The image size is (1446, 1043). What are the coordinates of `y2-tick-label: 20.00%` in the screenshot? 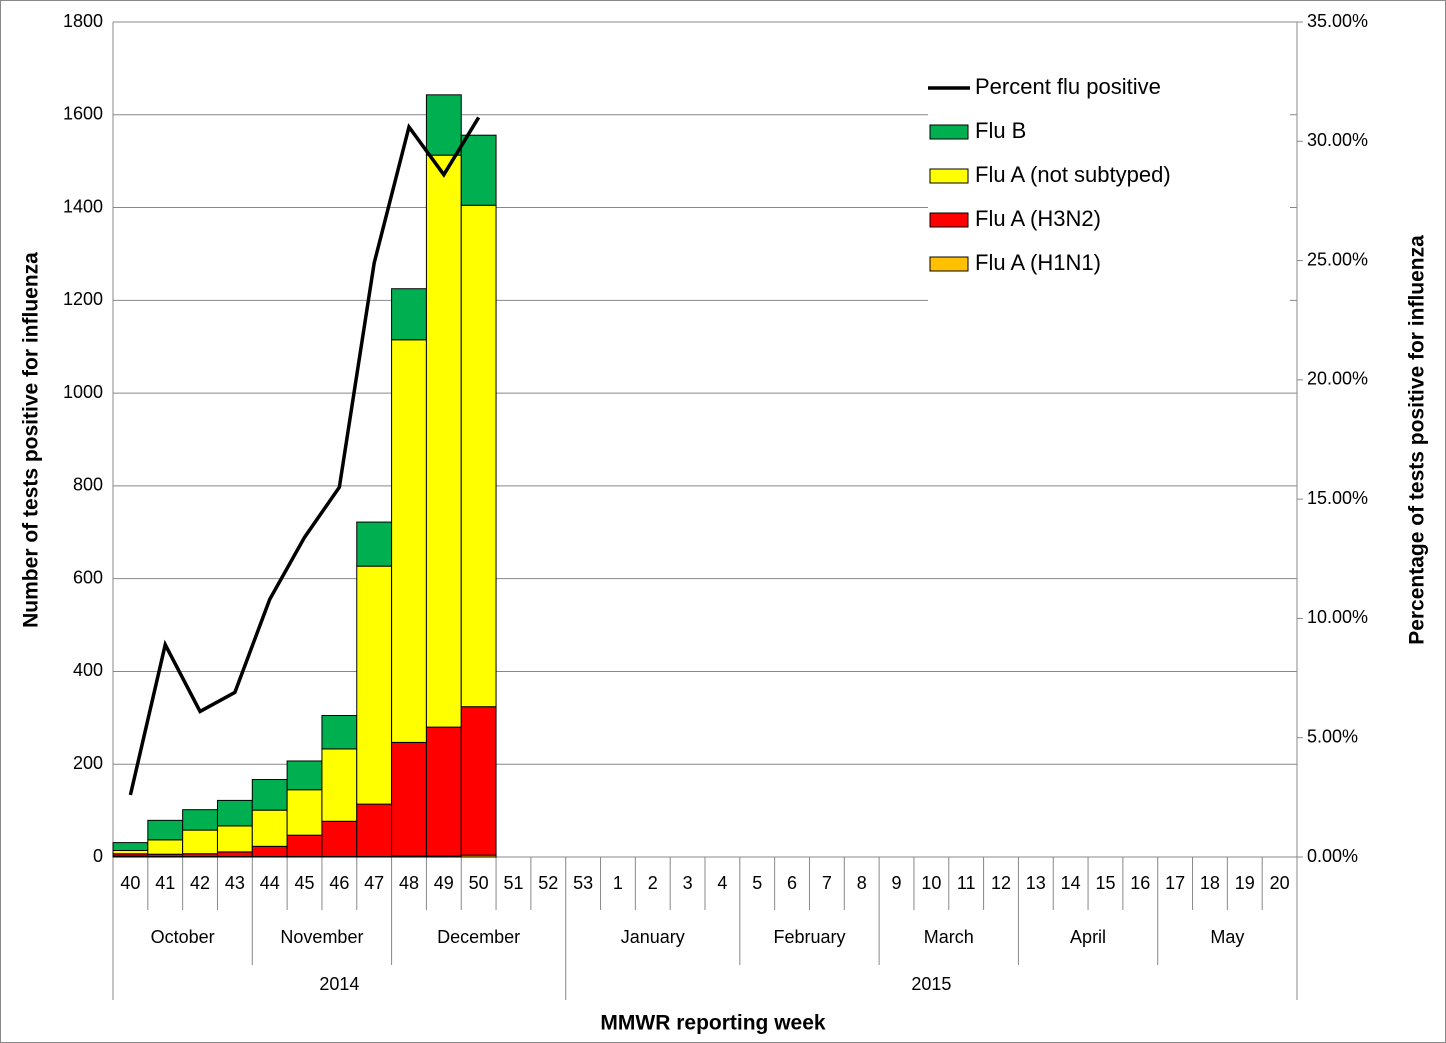 It's located at (1337, 379).